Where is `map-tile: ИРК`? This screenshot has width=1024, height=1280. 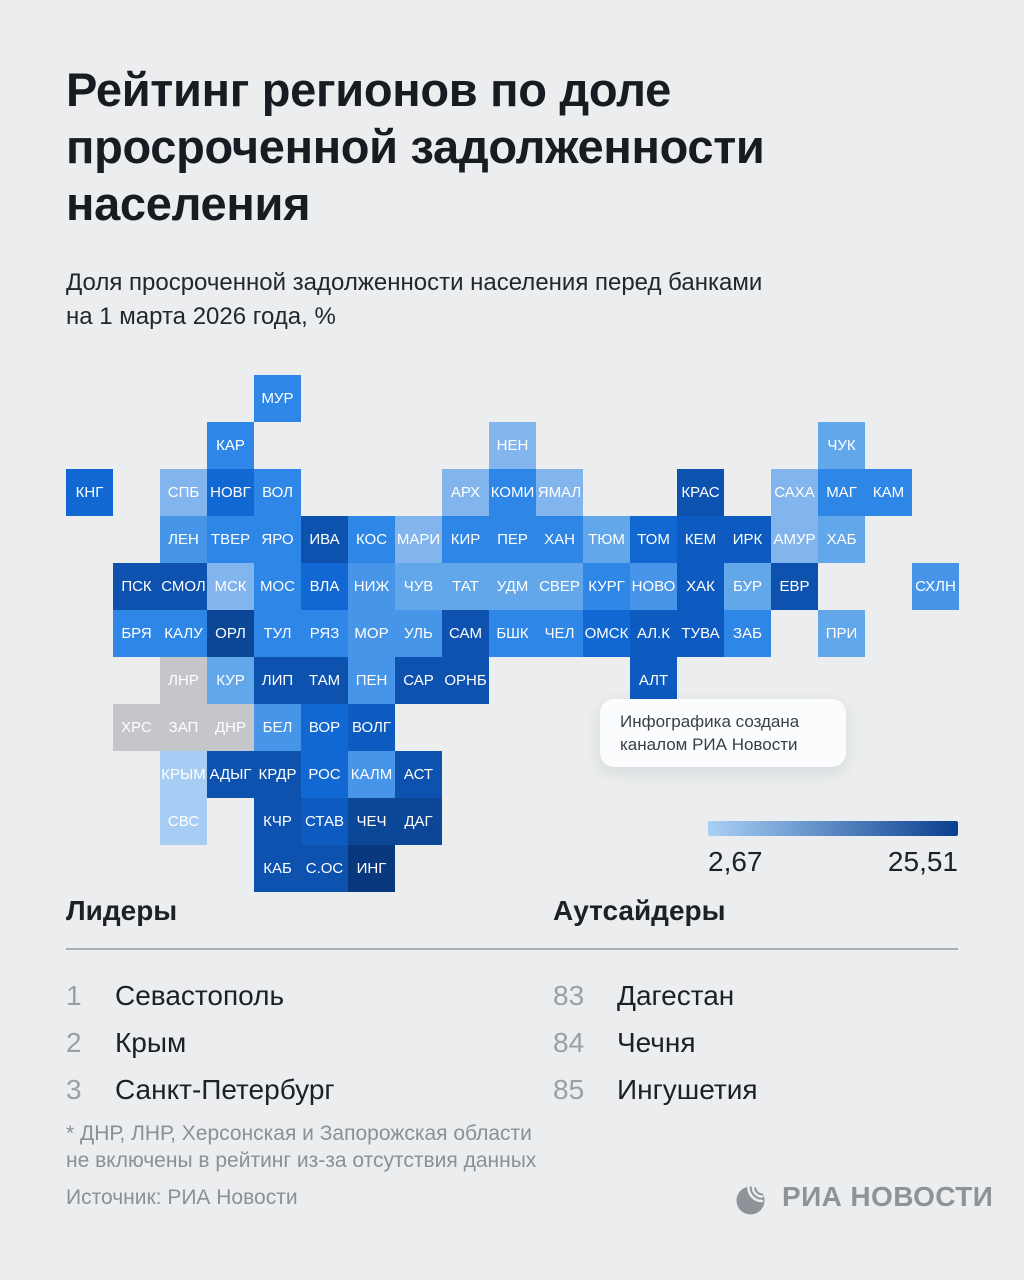
map-tile: ИРК is located at coordinates (747, 539).